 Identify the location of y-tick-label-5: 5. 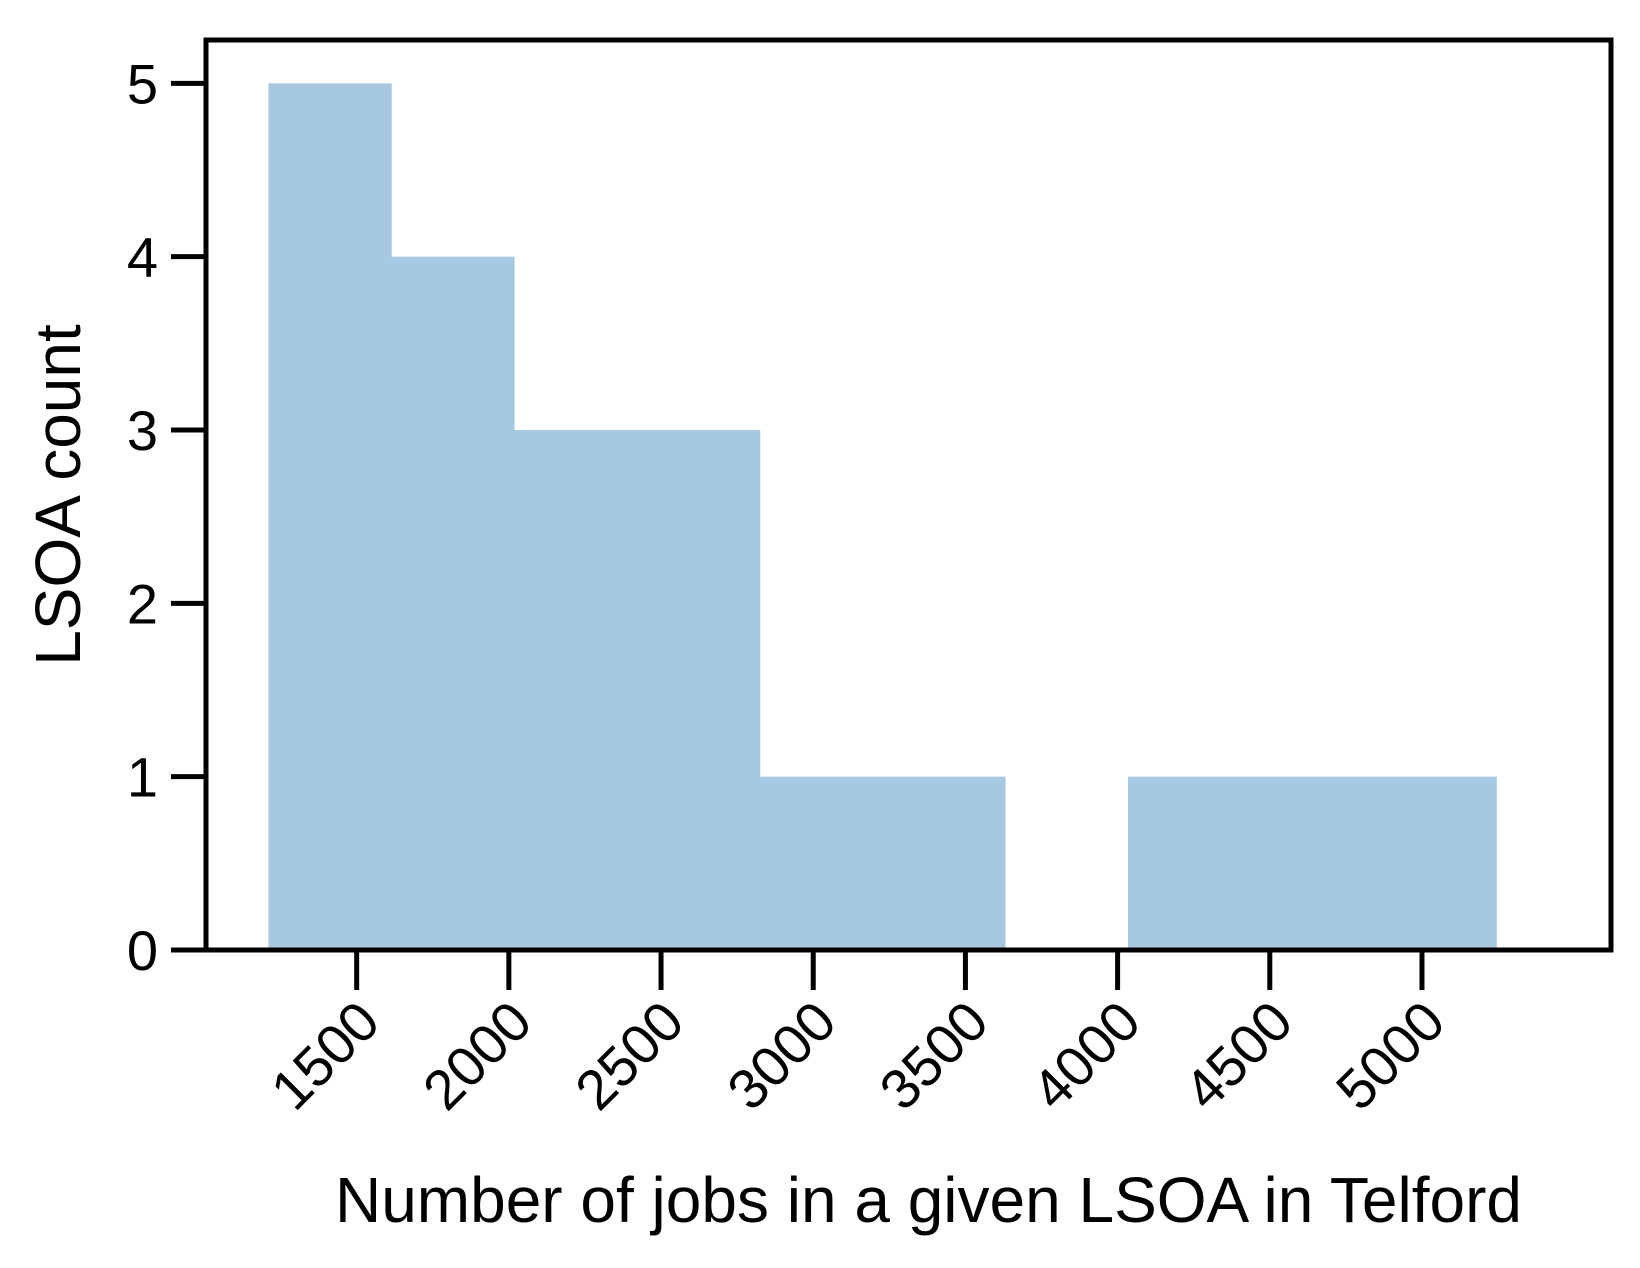
(142, 83).